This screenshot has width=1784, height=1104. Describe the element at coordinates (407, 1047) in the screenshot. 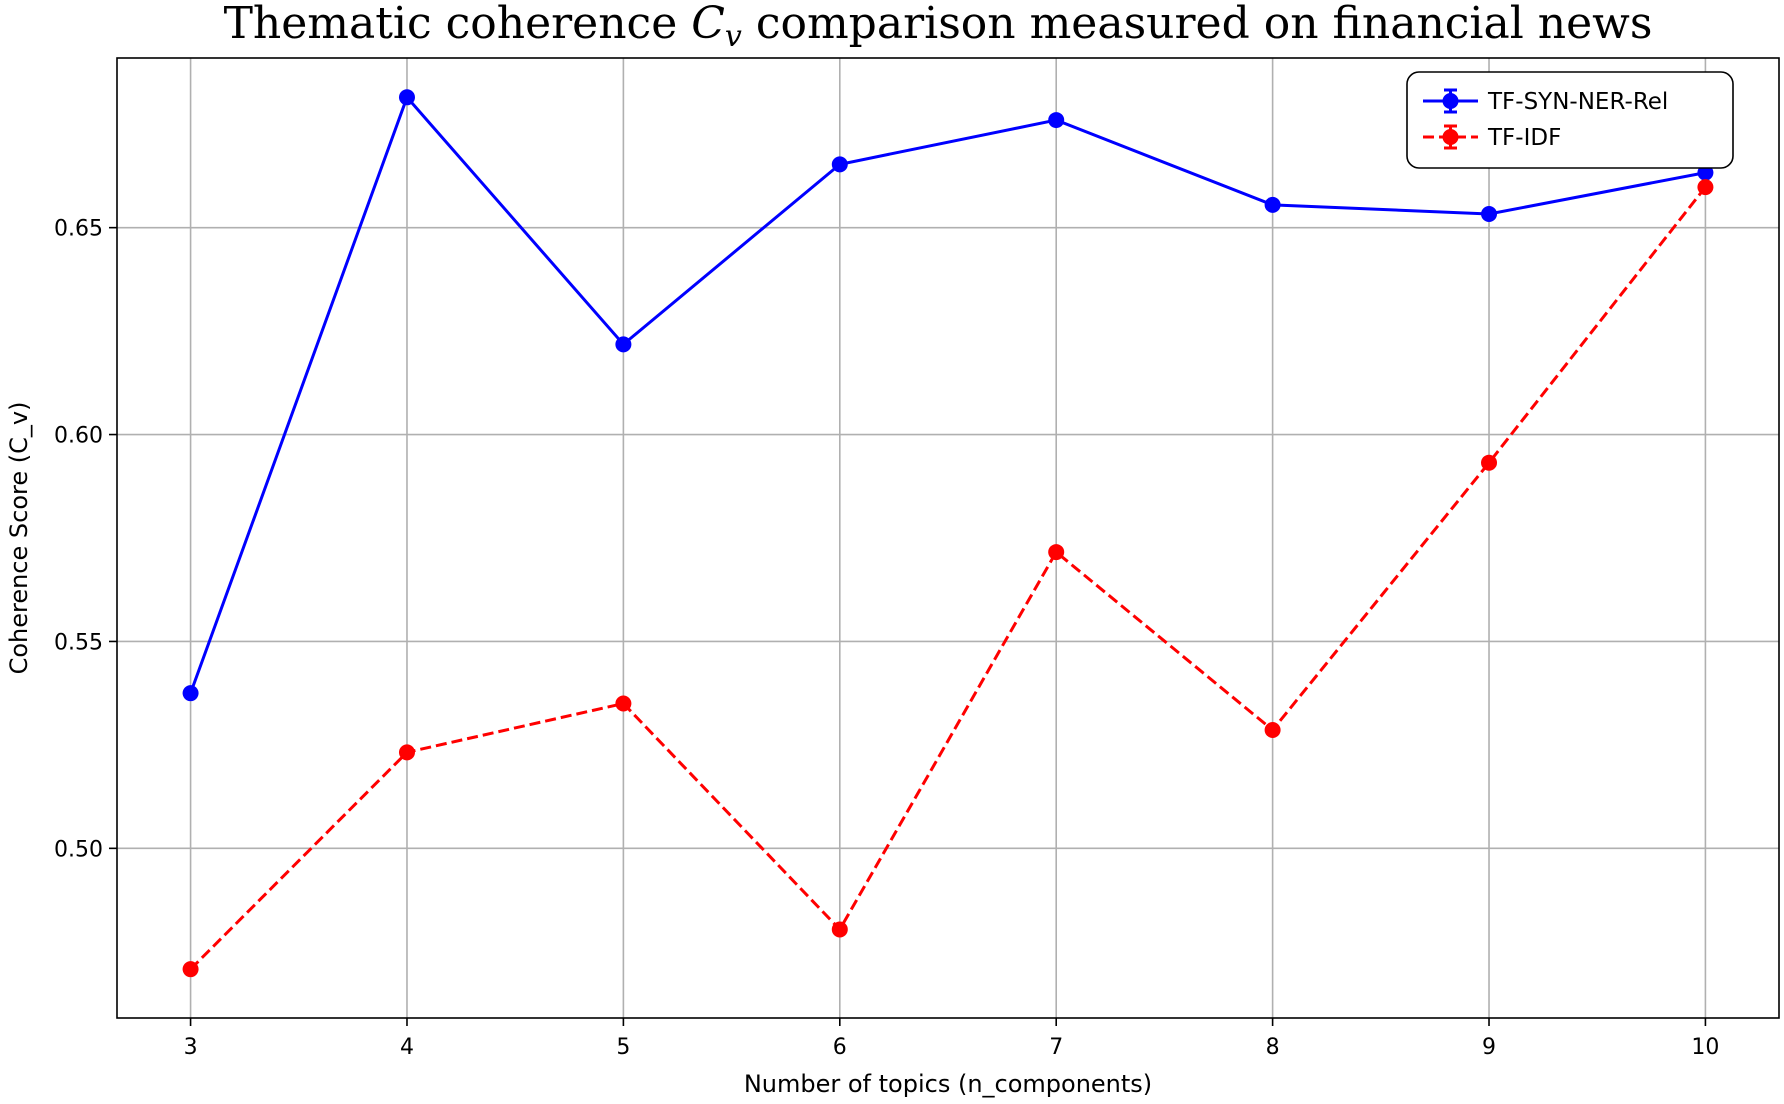

I see `x-tick-label: 4` at that location.